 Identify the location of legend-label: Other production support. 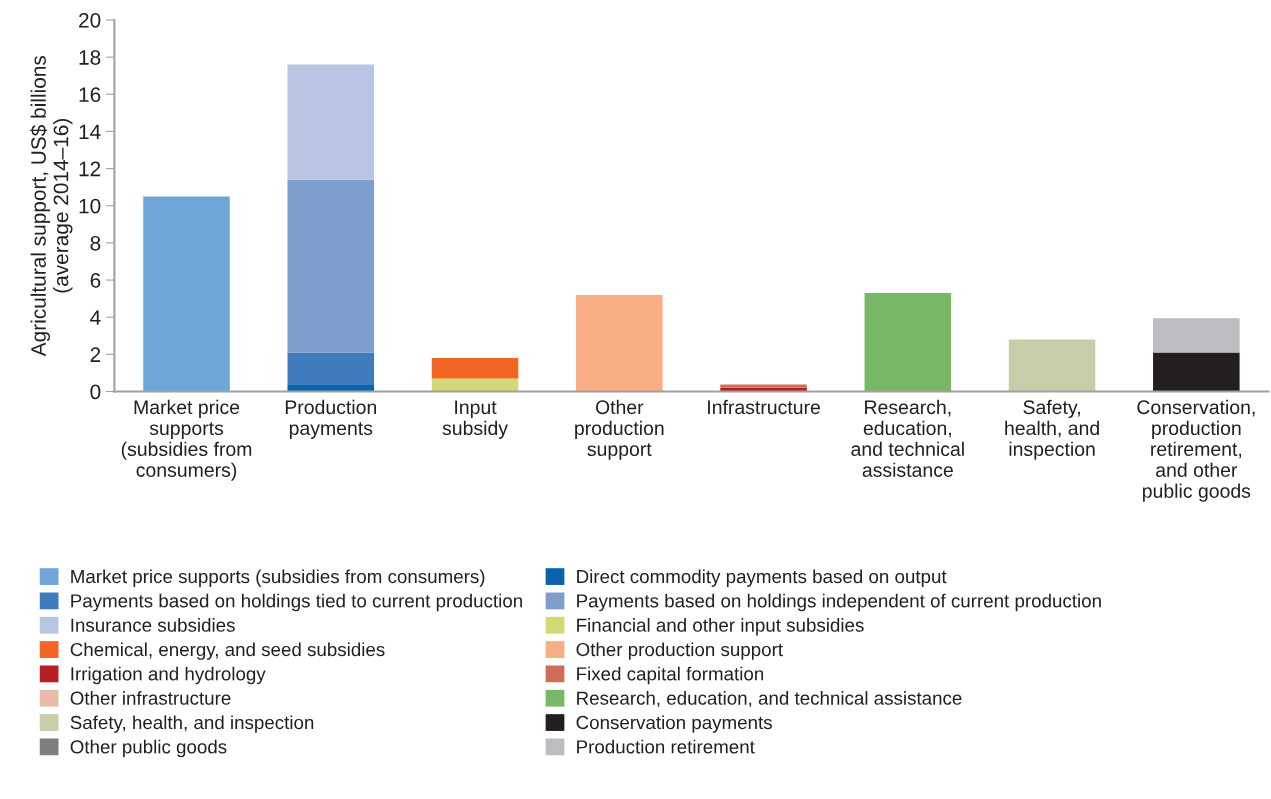
(679, 651).